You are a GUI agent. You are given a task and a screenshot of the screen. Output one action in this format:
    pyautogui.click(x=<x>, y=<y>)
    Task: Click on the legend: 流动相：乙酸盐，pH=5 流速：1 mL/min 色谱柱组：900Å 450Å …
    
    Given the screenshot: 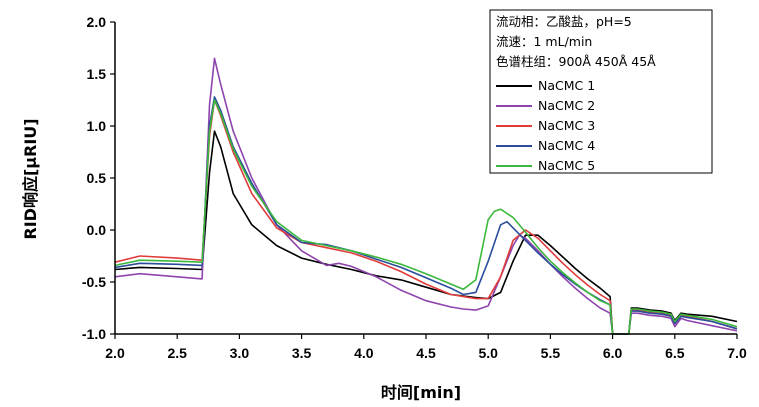 What is the action you would take?
    pyautogui.click(x=601, y=91)
    